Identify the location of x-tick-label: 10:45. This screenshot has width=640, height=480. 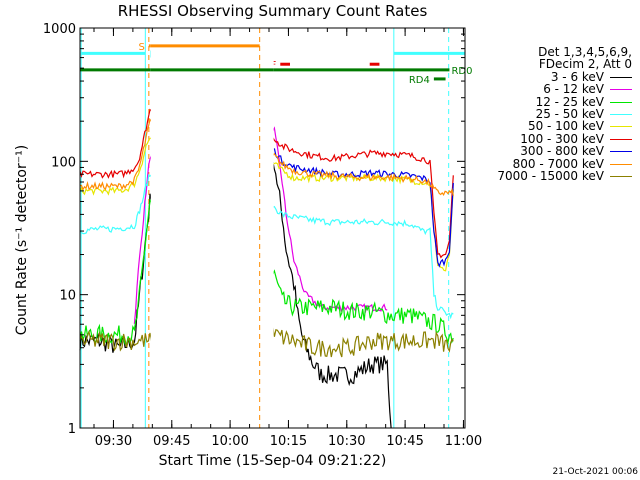
(404, 441).